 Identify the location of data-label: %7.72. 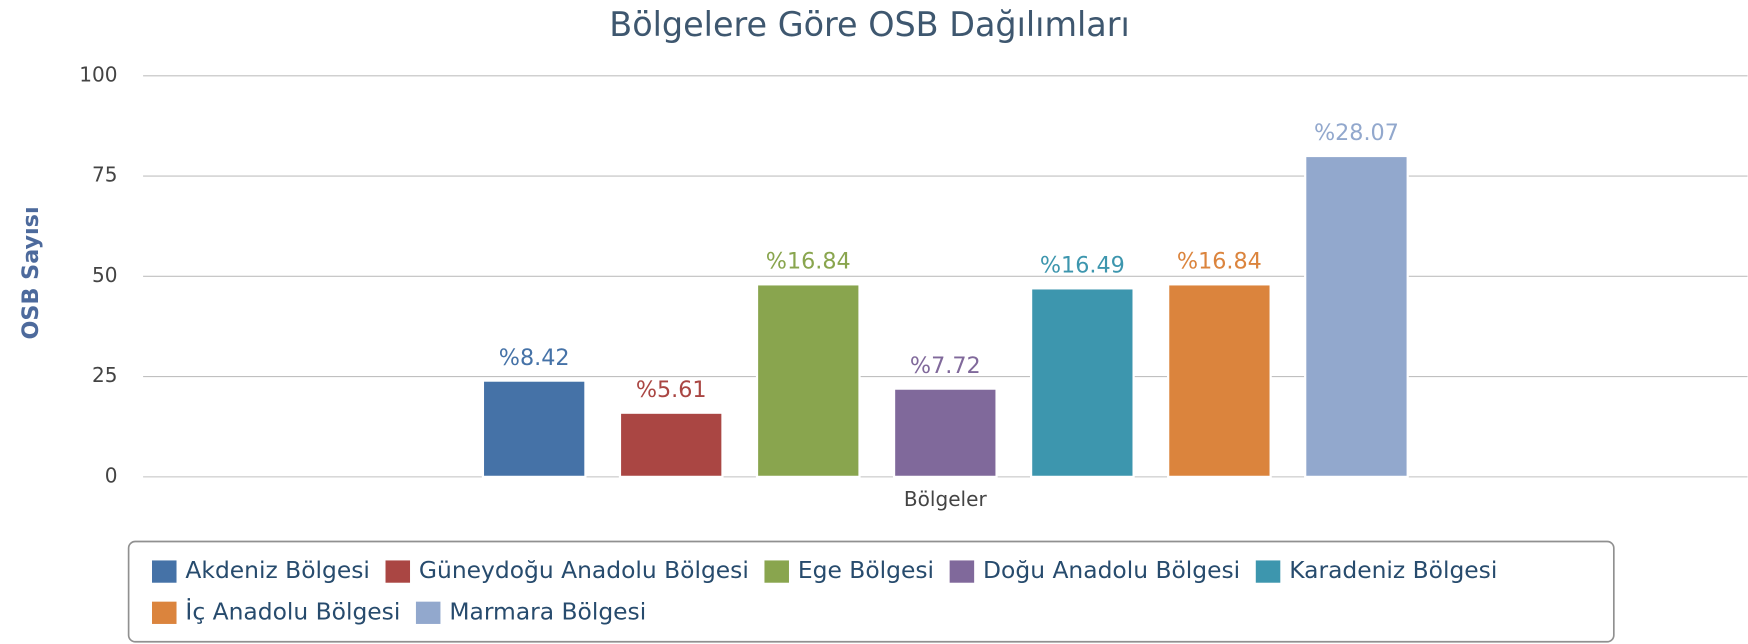
(945, 366).